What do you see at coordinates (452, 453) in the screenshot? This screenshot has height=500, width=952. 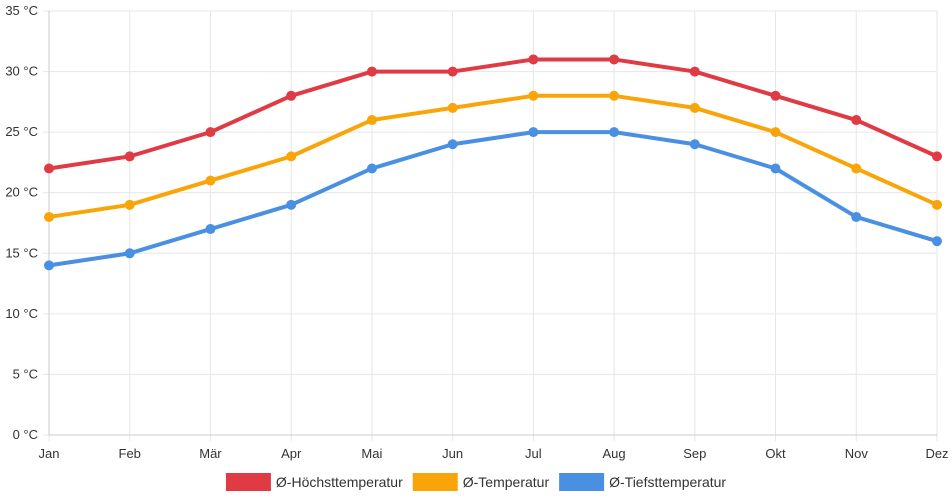 I see `x-tick-label: Jun` at bounding box center [452, 453].